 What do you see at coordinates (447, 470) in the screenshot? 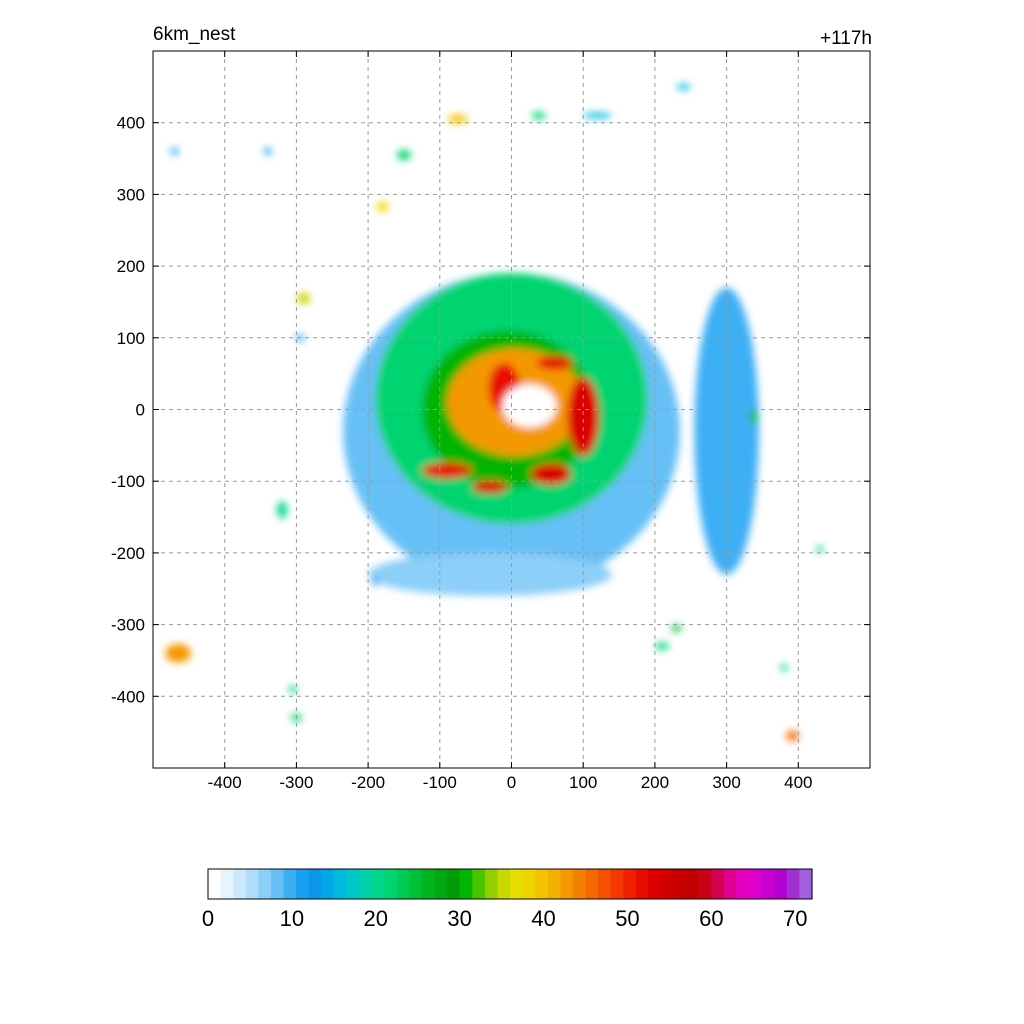
I see `field-band_sw` at bounding box center [447, 470].